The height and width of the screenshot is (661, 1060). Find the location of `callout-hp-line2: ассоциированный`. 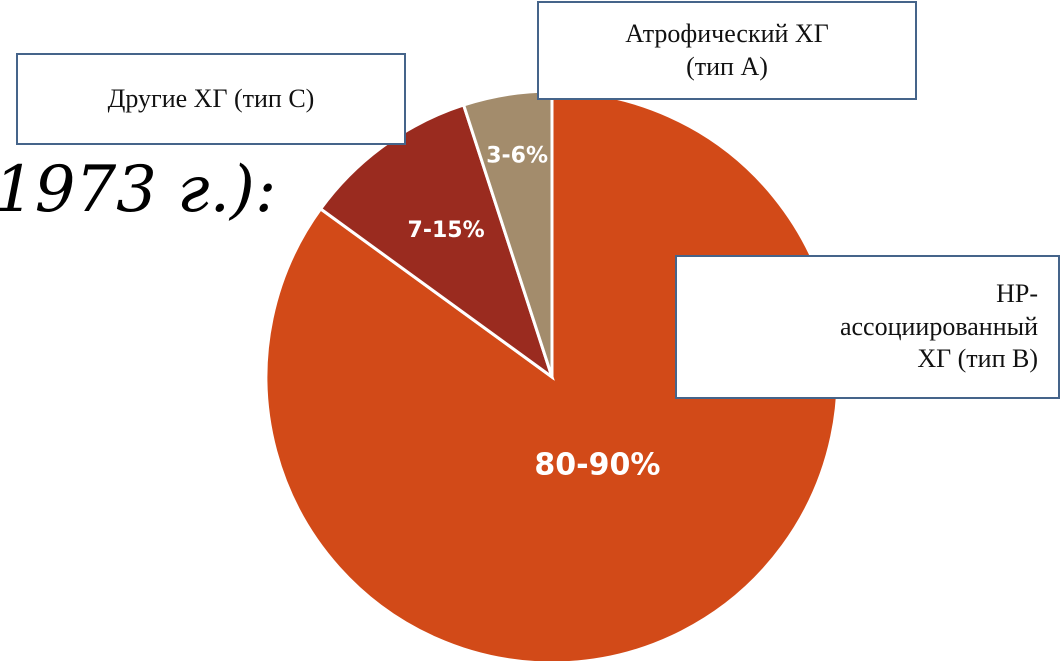

callout-hp-line2: ассоциированный is located at coordinates (938, 326).